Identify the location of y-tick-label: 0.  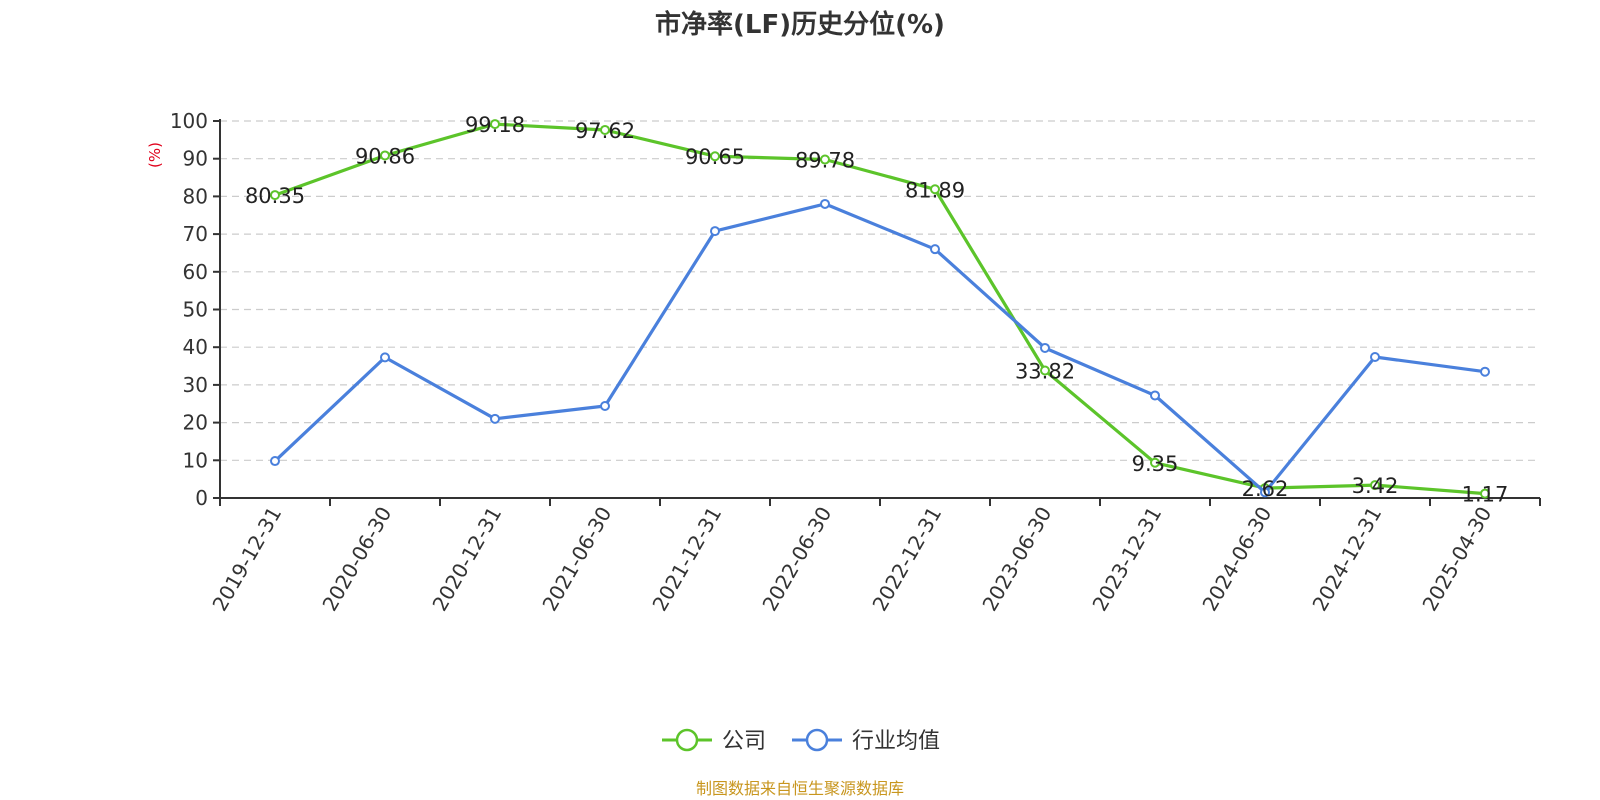
(201, 498).